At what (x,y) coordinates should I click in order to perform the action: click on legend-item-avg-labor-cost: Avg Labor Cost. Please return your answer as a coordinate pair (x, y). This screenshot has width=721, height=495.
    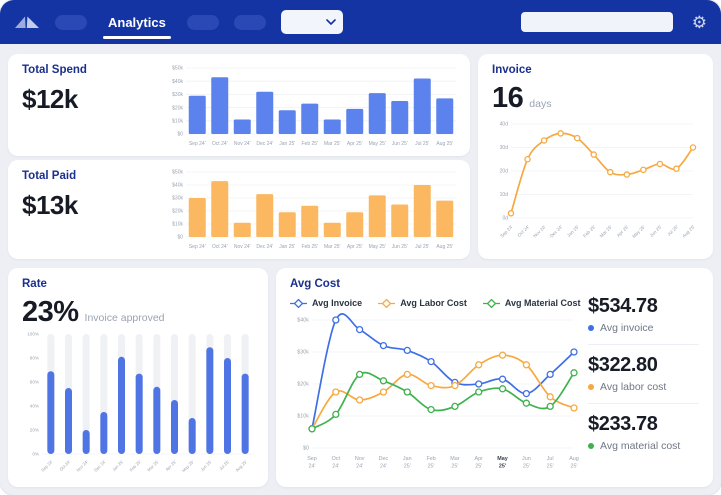
    Looking at the image, I should click on (422, 303).